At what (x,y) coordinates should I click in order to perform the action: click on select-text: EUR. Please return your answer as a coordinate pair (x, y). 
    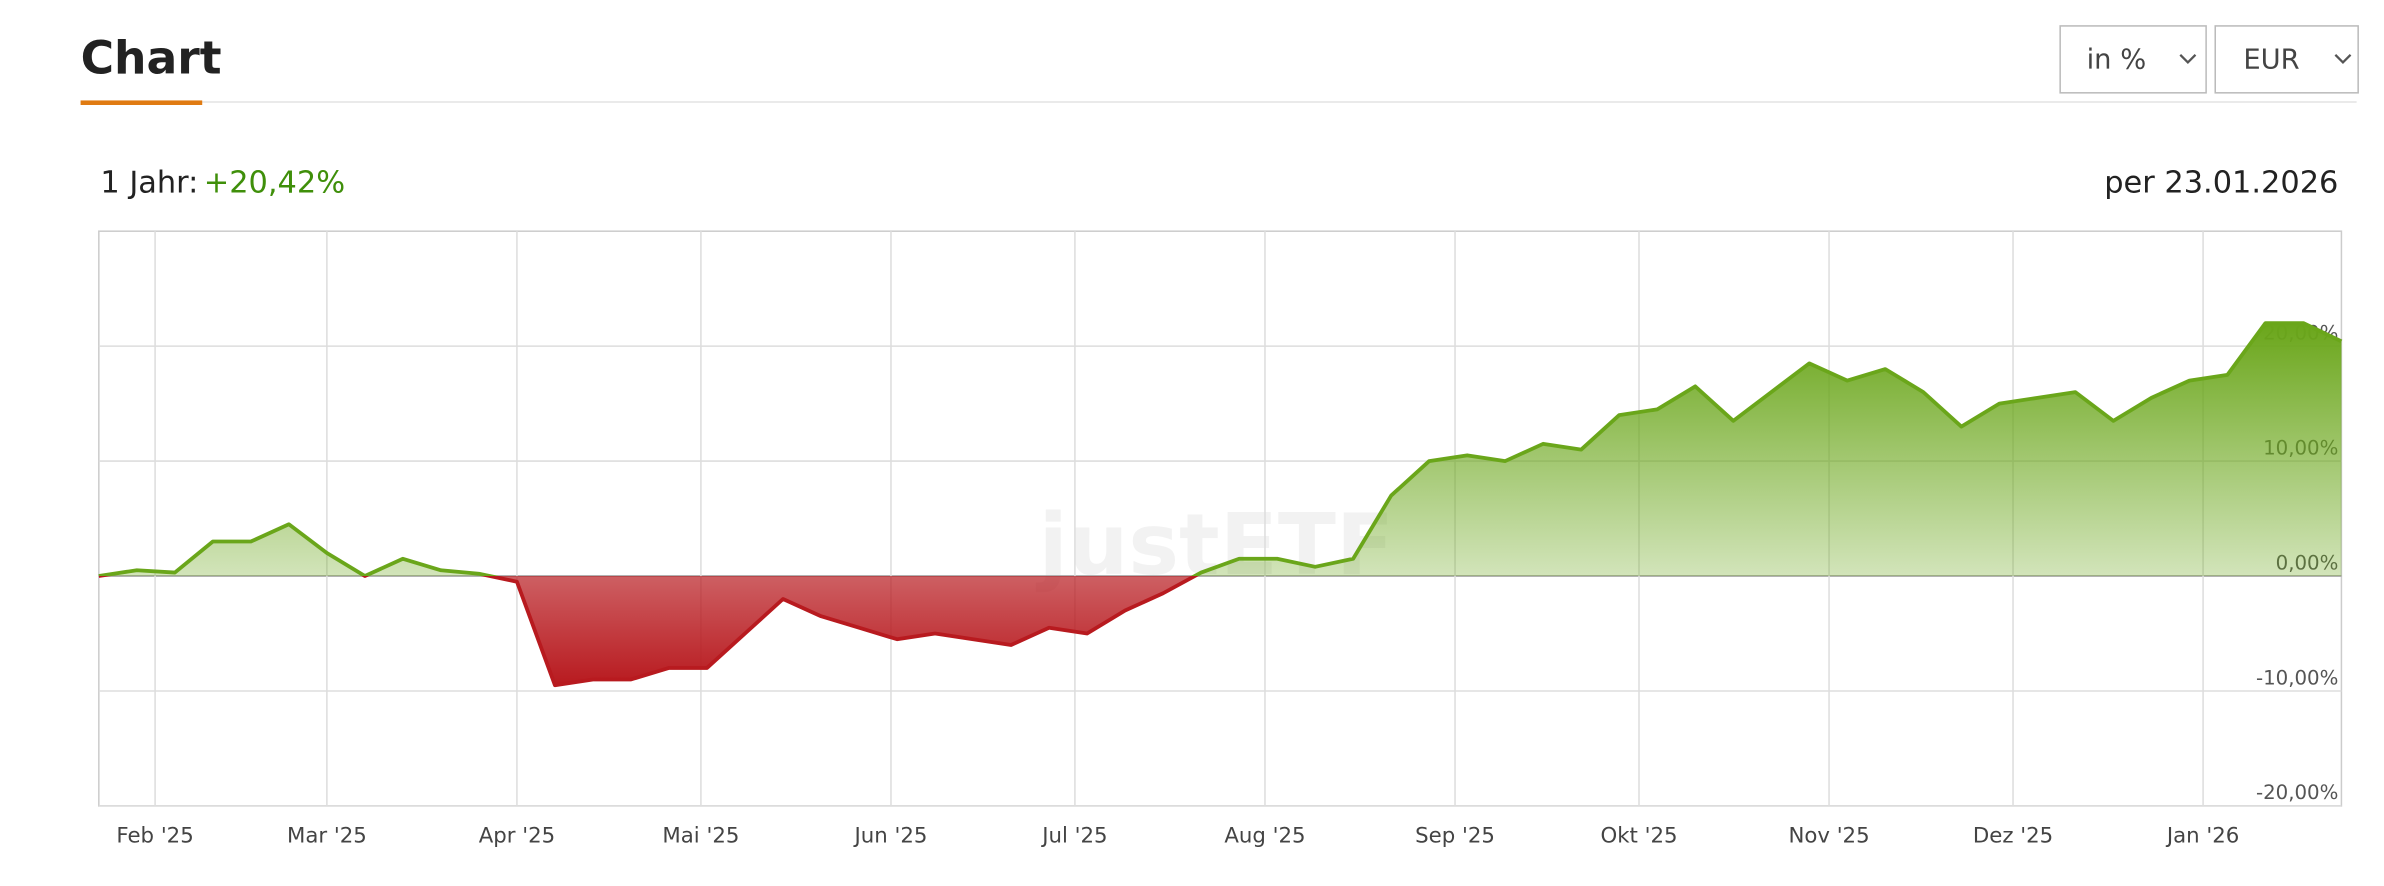
    Looking at the image, I should click on (2271, 59).